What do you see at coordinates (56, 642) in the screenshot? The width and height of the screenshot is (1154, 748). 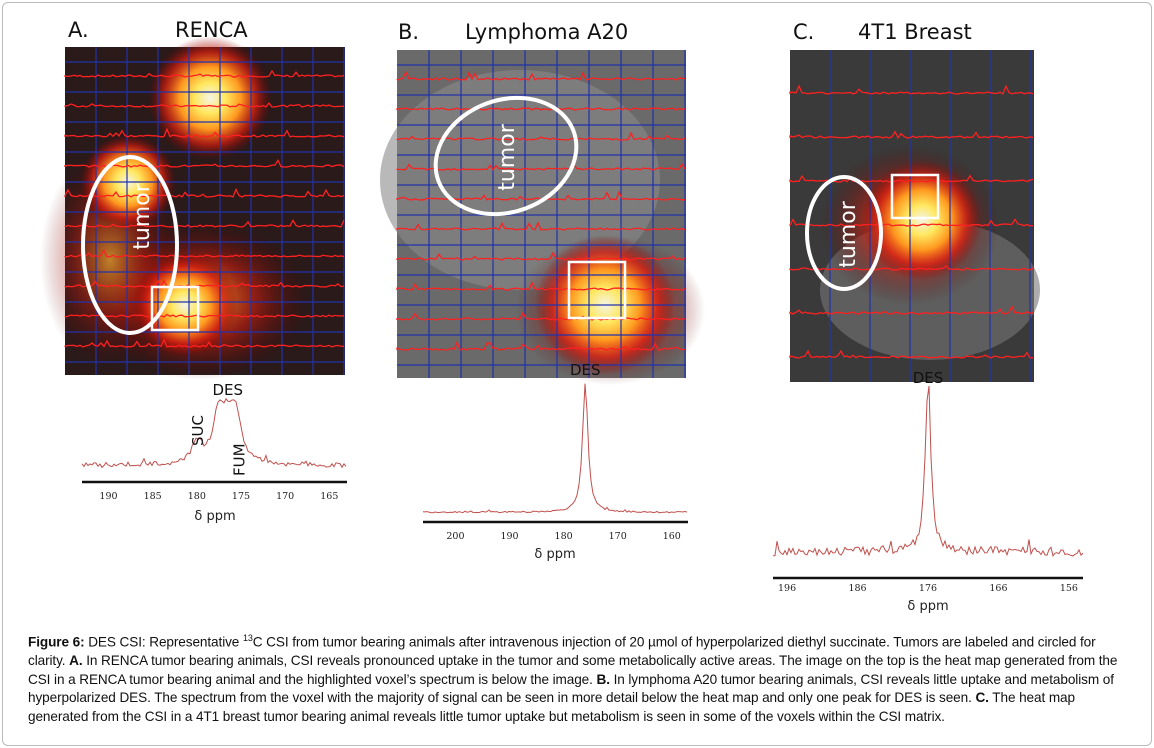 I see `caption-figure-number: Figure 6:` at bounding box center [56, 642].